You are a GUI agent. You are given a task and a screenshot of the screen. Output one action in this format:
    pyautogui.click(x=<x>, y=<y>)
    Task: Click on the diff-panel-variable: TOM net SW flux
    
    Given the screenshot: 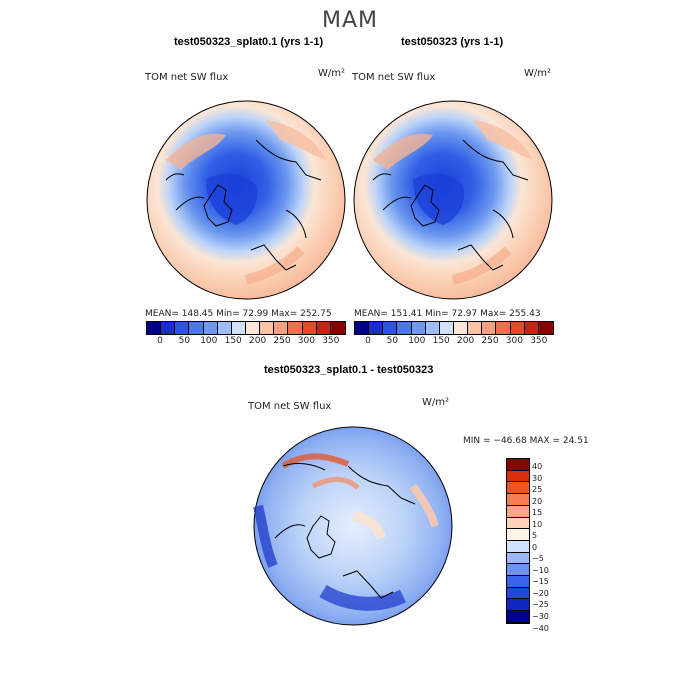 What is the action you would take?
    pyautogui.click(x=290, y=406)
    